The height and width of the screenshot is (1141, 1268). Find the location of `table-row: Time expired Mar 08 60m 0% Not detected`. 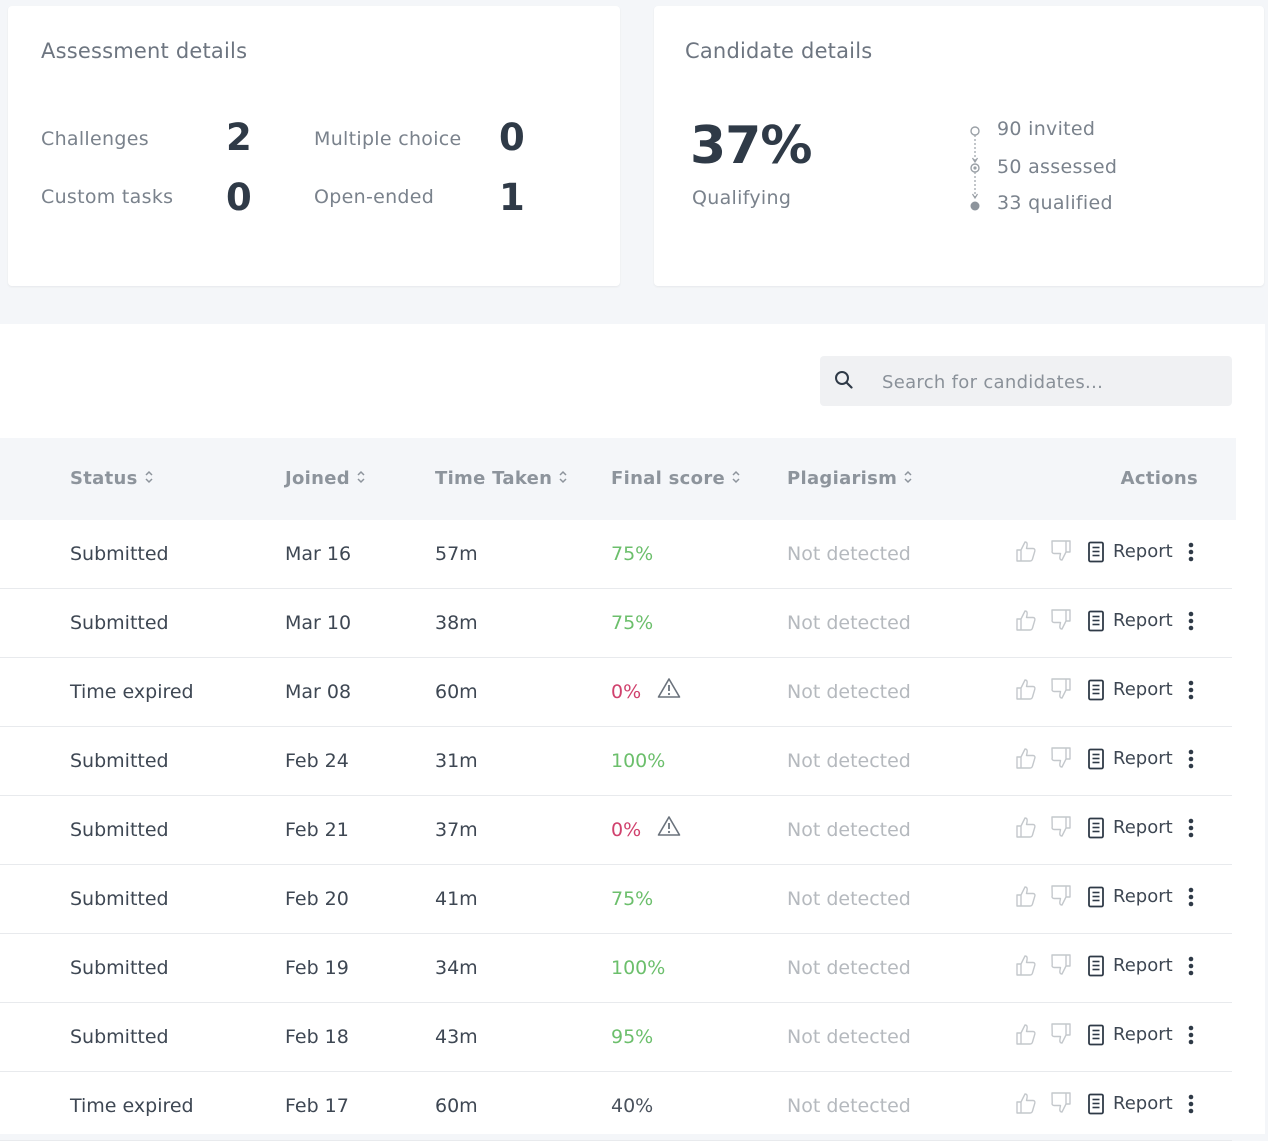

table-row: Time expired Mar 08 60m 0% Not detected is located at coordinates (616, 692).